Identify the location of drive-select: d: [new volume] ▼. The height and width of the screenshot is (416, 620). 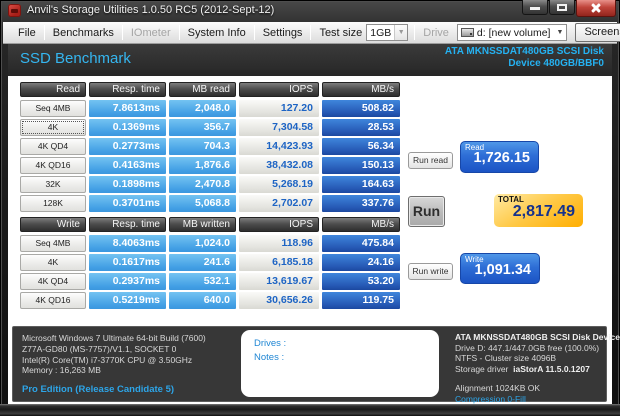
(512, 32).